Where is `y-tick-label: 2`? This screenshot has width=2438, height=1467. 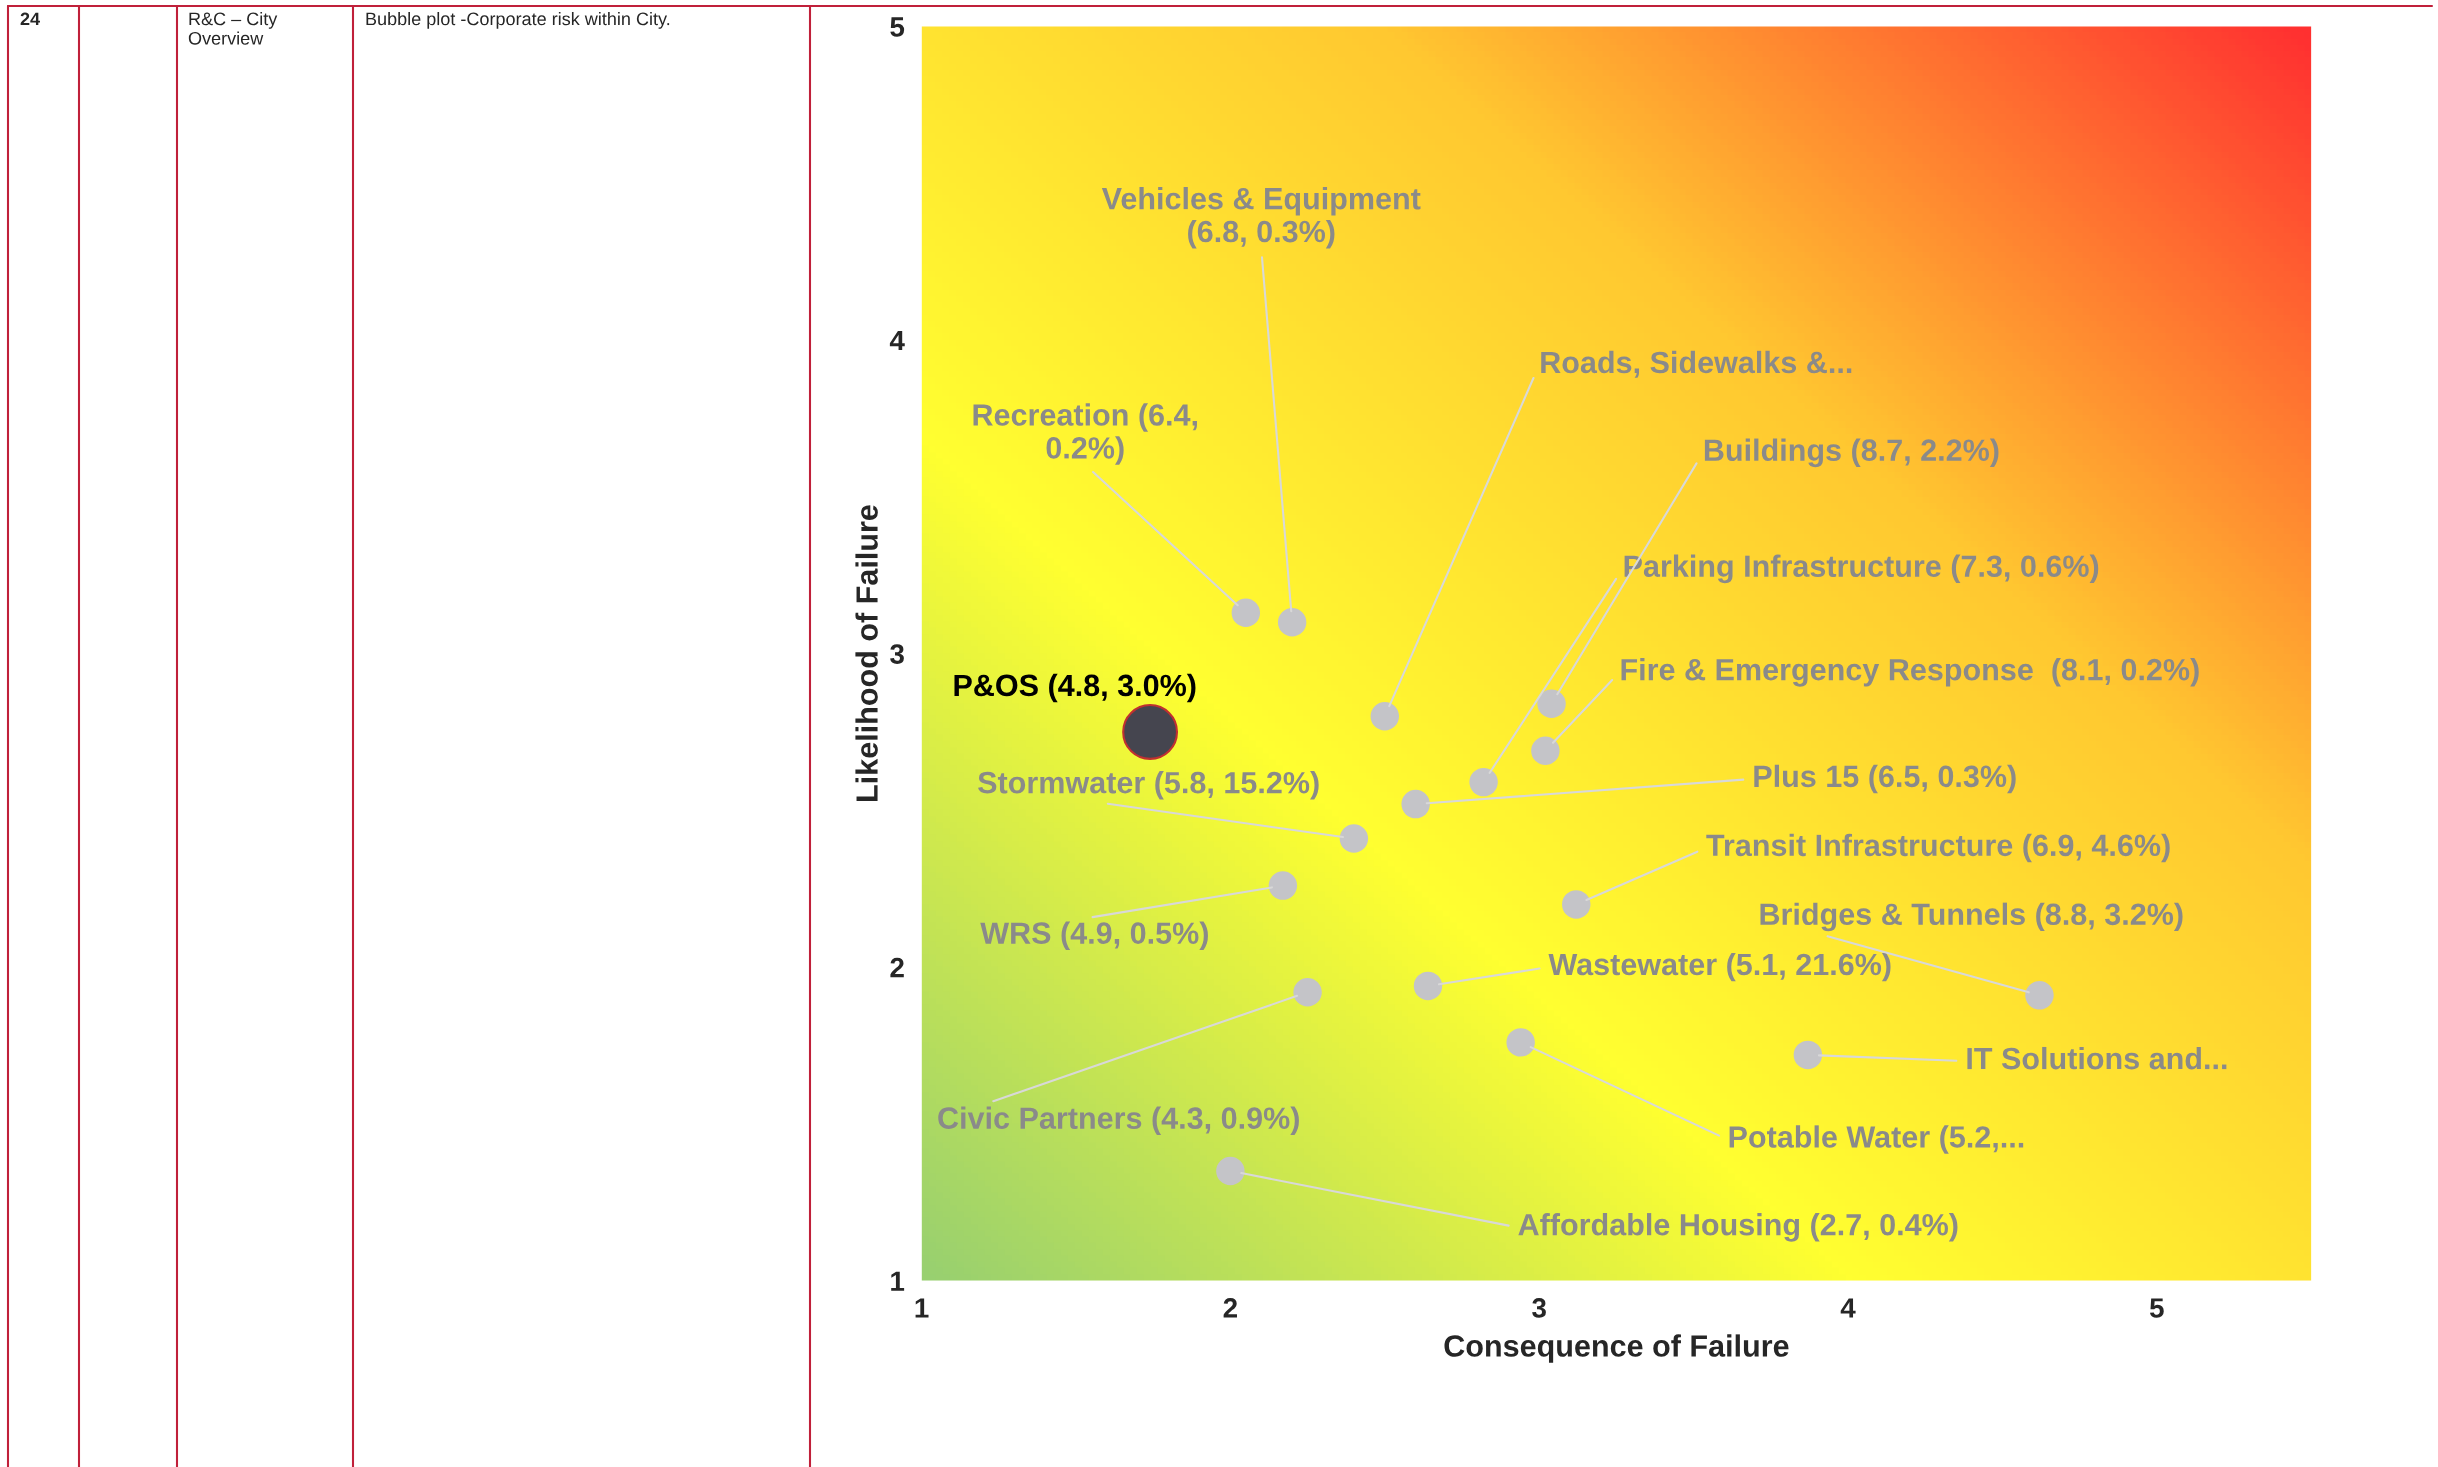
y-tick-label: 2 is located at coordinates (897, 967).